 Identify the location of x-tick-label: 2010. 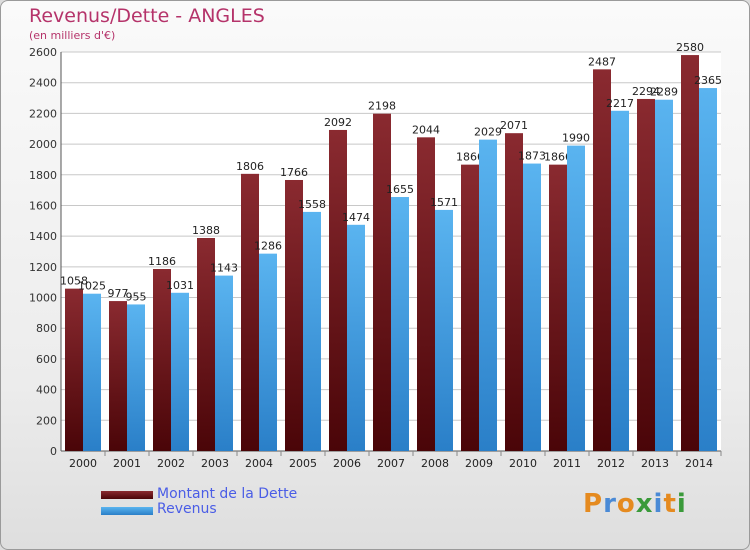
(523, 463).